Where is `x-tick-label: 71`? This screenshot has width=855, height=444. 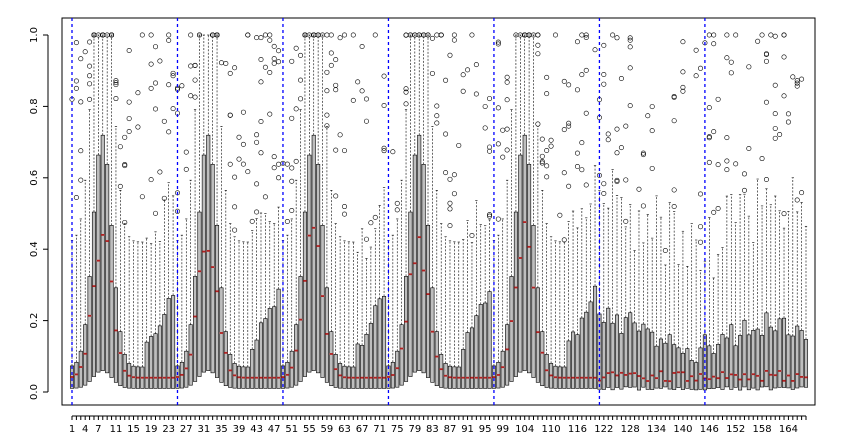
x-tick-label: 71 is located at coordinates (379, 429).